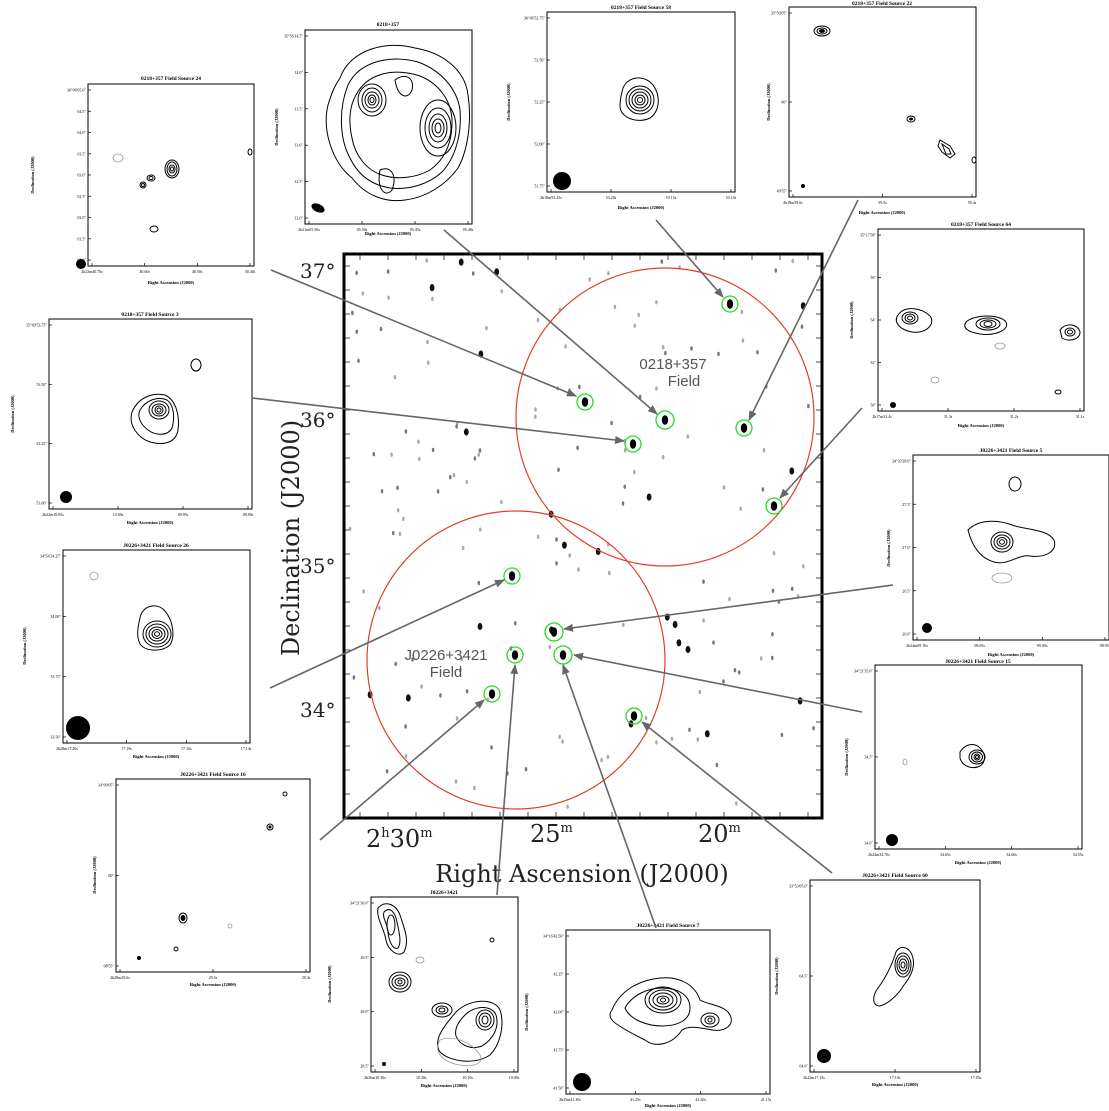  I want to click on inset-y-tick-label: 34°54'34.25", so click(50, 556).